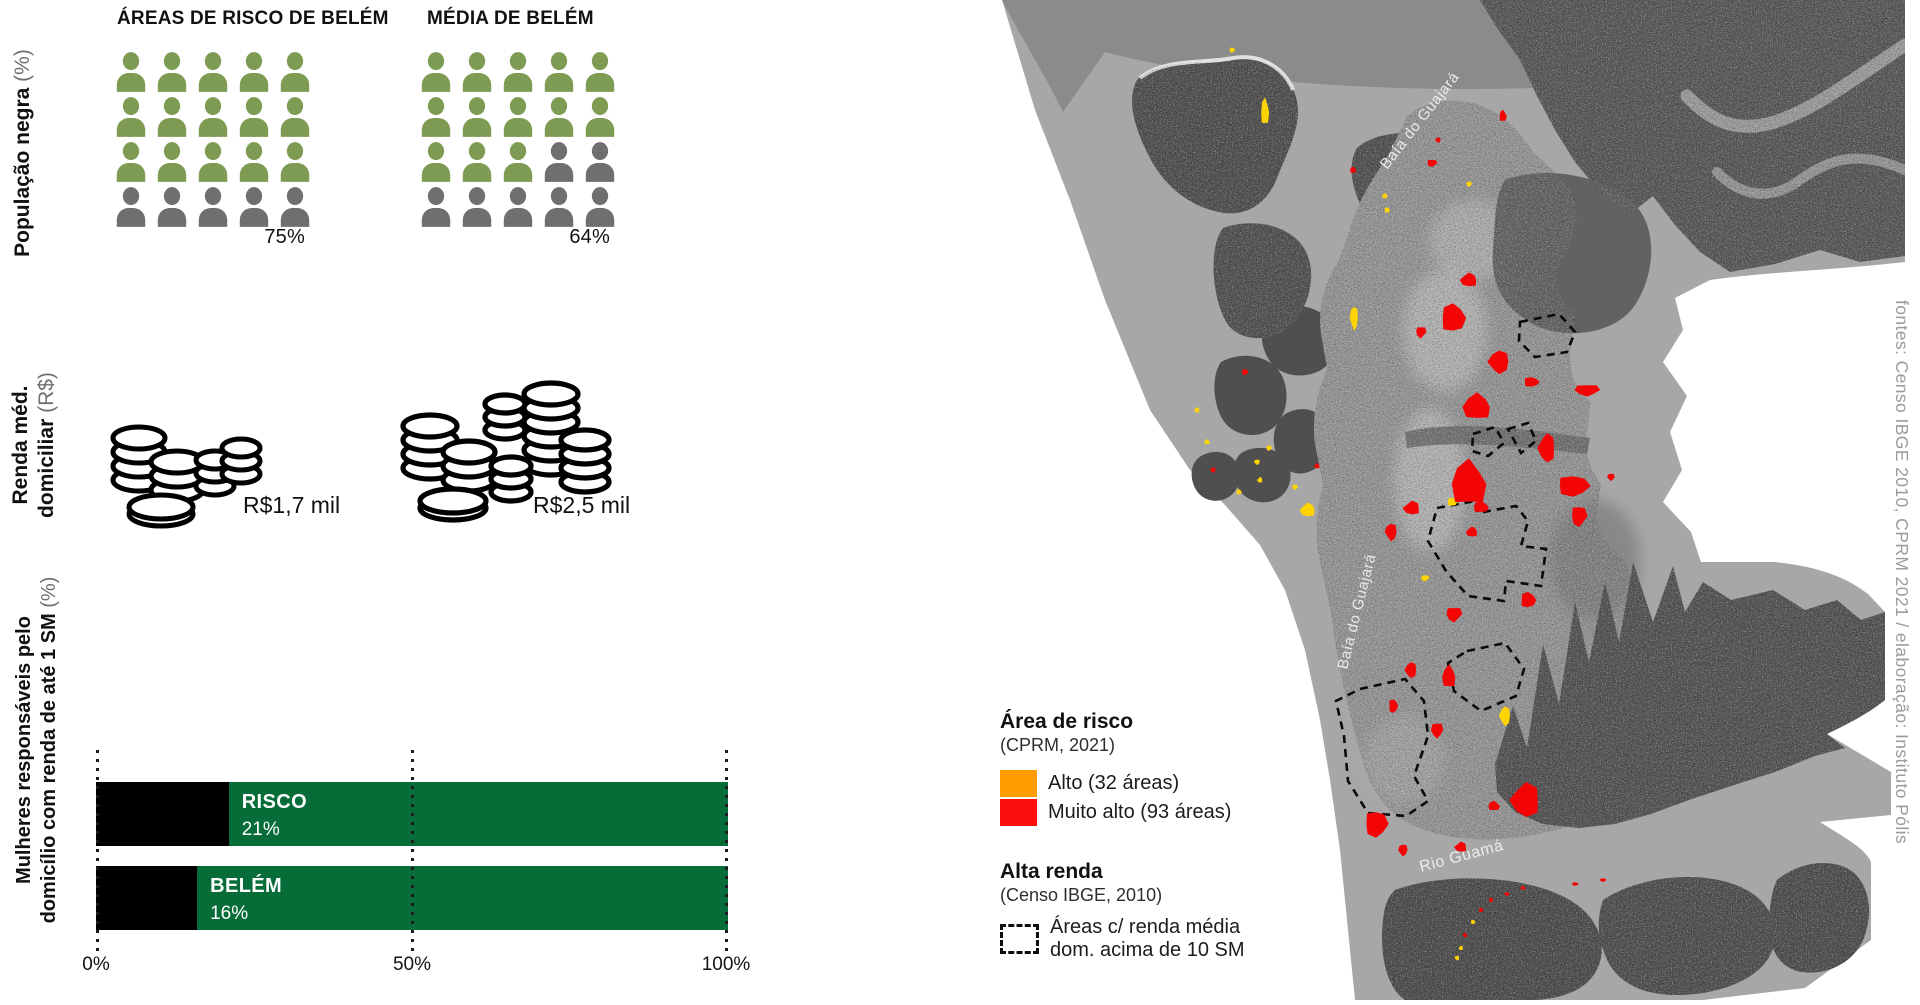 Image resolution: width=1920 pixels, height=1005 pixels. I want to click on axis-tick-0: 0%, so click(96, 964).